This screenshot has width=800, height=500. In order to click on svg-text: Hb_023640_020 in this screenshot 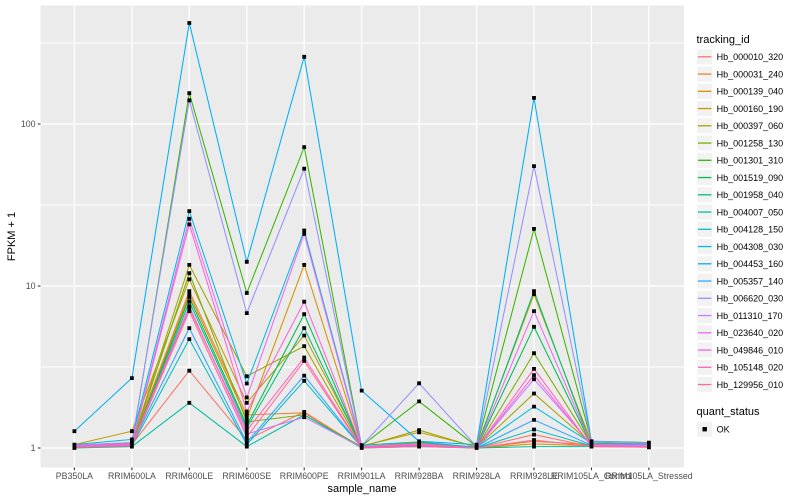, I will do `click(750, 333)`.